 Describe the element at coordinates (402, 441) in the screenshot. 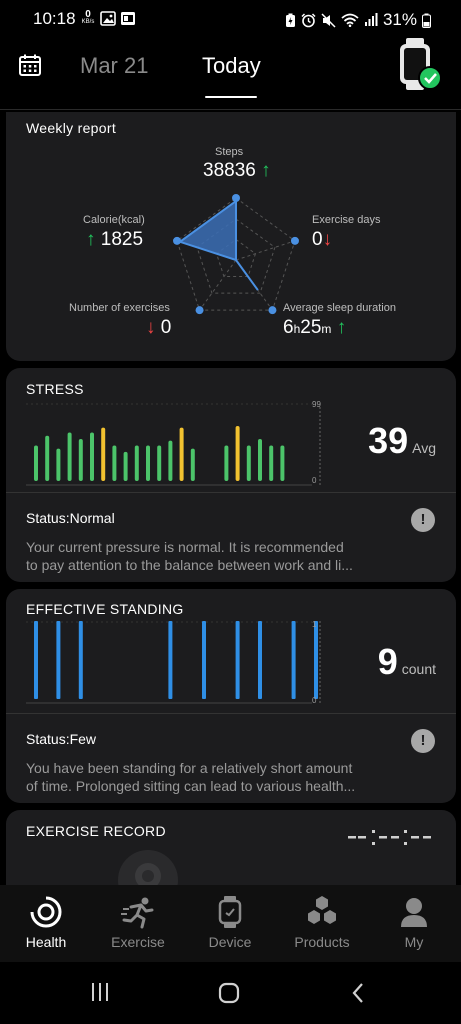

I see `stress-value: 39 Avg` at that location.